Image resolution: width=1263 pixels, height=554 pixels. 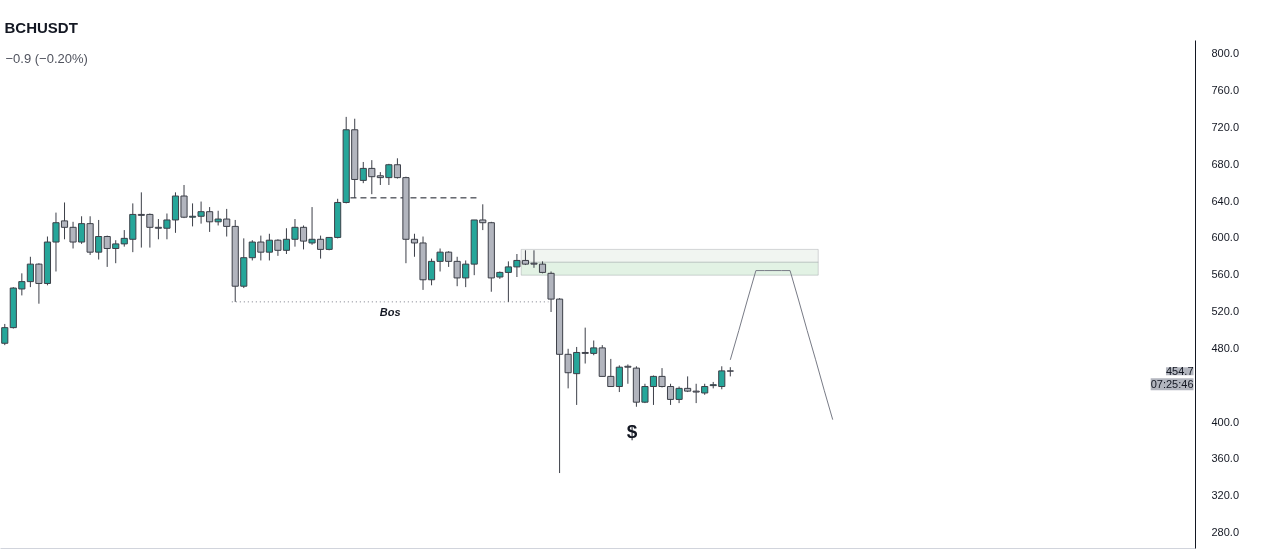 I want to click on annotation: 454.7, so click(x=1179, y=371).